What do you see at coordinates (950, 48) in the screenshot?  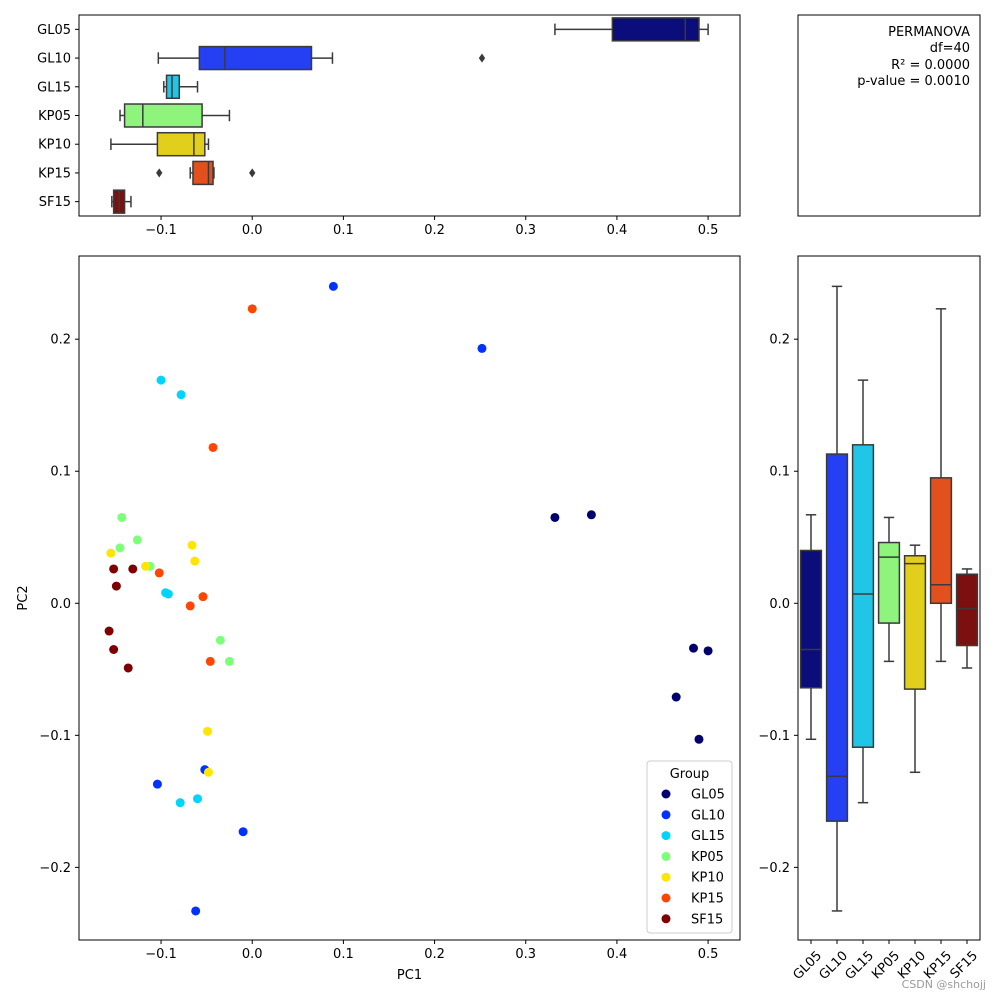 I see `stats-line-df: df=40` at bounding box center [950, 48].